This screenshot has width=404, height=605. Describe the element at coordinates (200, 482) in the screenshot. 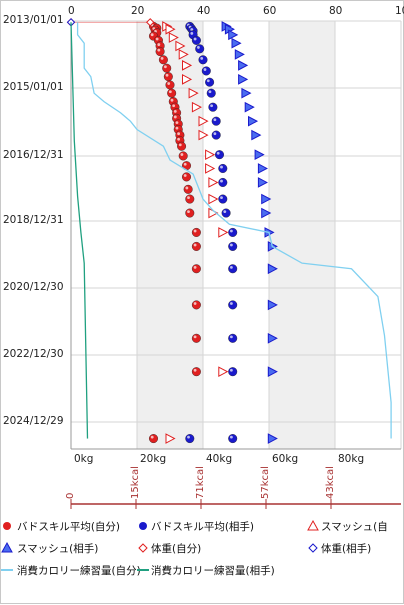

I see `calorie-tick-label: 71kcal` at that location.